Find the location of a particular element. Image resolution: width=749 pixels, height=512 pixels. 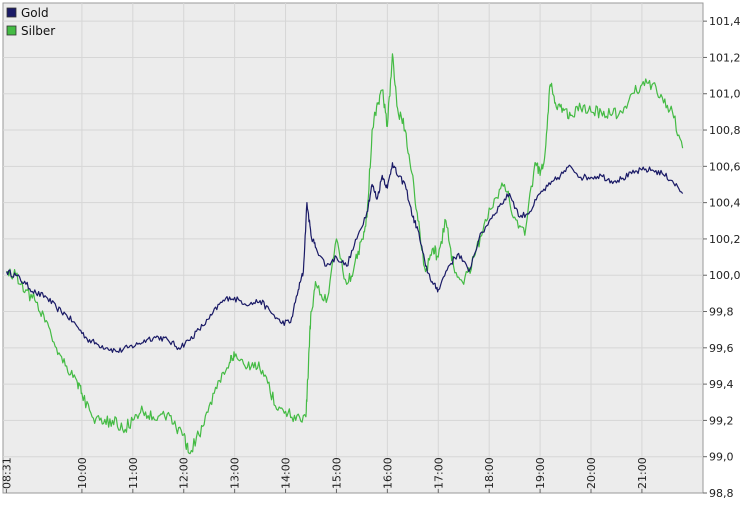

y-tick-label: 101,2 is located at coordinates (725, 57).